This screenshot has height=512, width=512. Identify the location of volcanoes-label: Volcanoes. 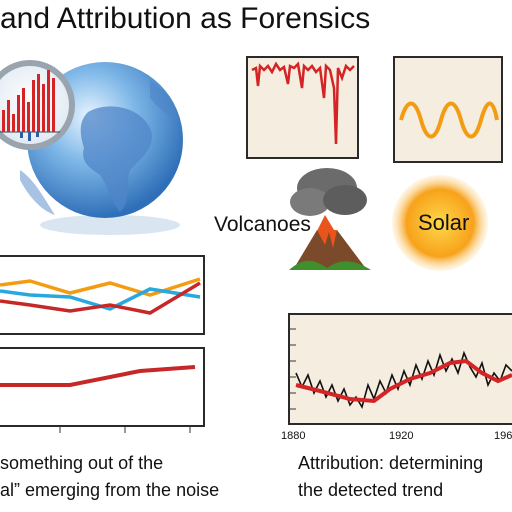
(262, 224).